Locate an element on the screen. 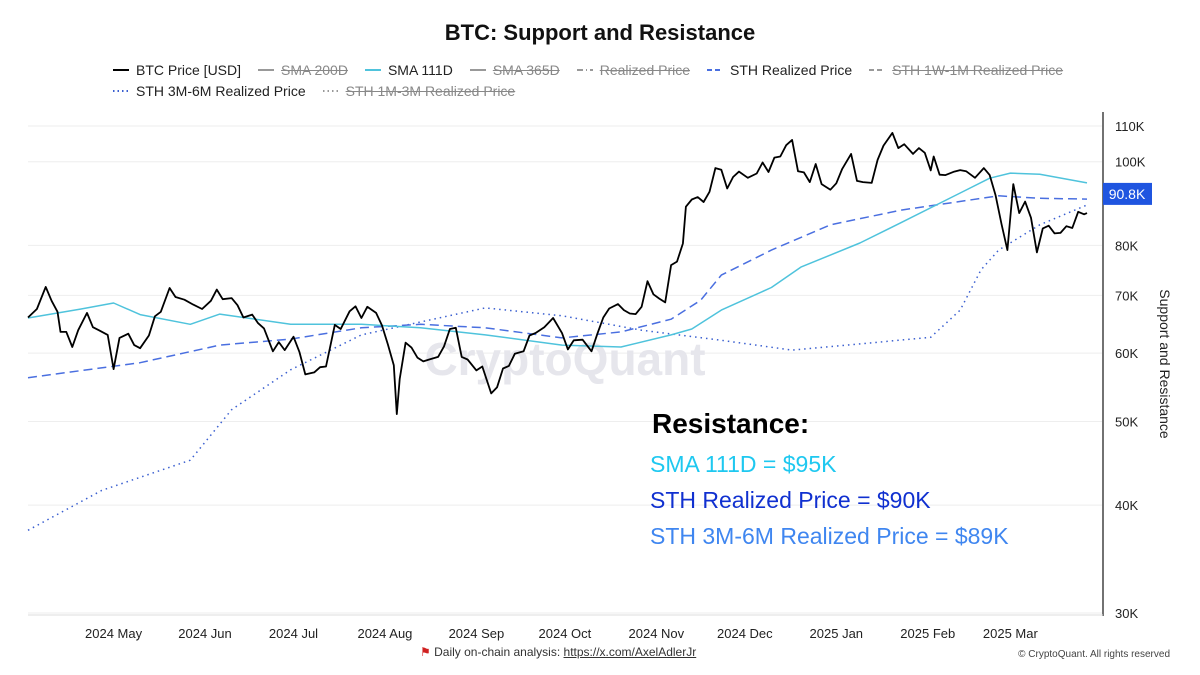 This screenshot has height=675, width=1200. legend-item: BTC Price [USD] is located at coordinates (176, 70).